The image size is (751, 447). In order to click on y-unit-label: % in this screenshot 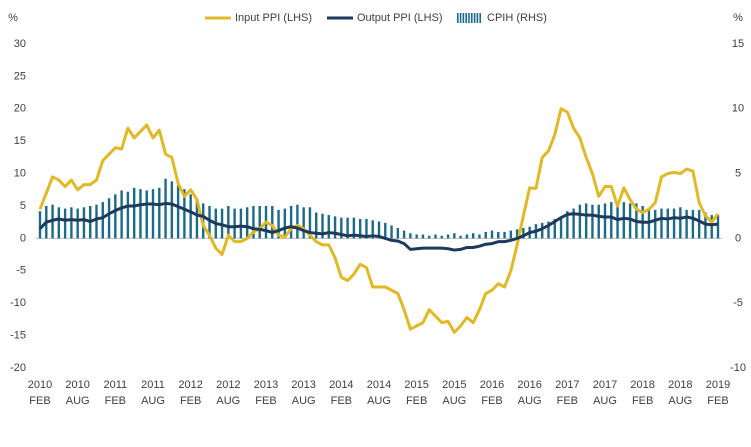, I will do `click(13, 18)`.